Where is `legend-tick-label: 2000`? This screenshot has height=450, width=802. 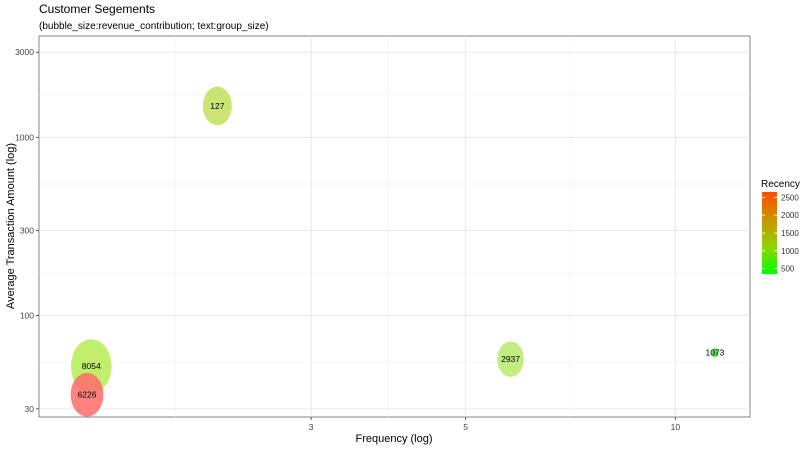 legend-tick-label: 2000 is located at coordinates (790, 215).